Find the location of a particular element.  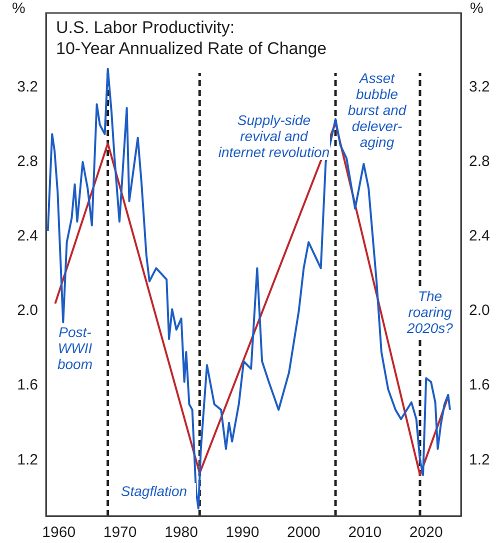

x-tick-label: 1960 is located at coordinates (59, 533).